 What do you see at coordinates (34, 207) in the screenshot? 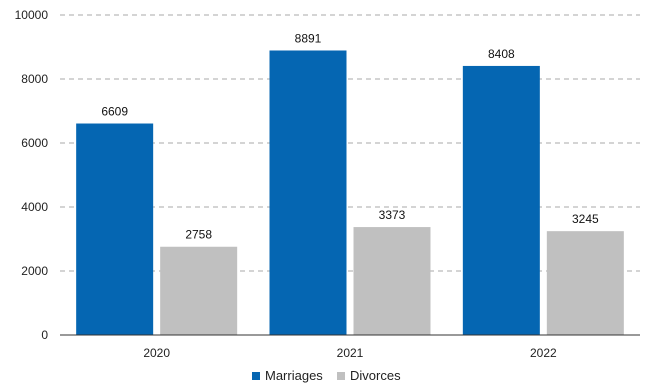
I see `y-tick-label: 4000` at bounding box center [34, 207].